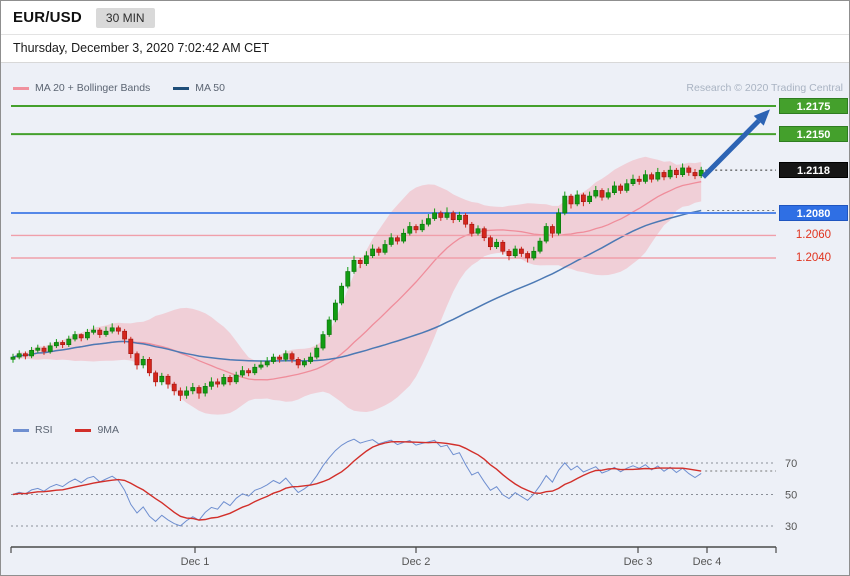  I want to click on price-level-label: 1.2060, so click(813, 235).